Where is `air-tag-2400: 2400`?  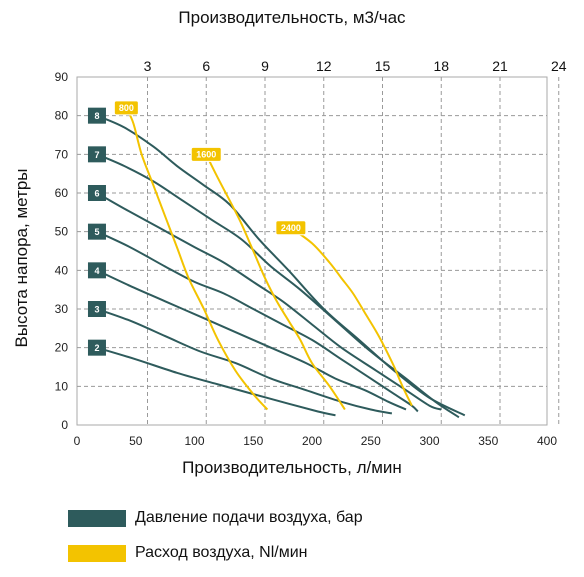 air-tag-2400: 2400 is located at coordinates (291, 228).